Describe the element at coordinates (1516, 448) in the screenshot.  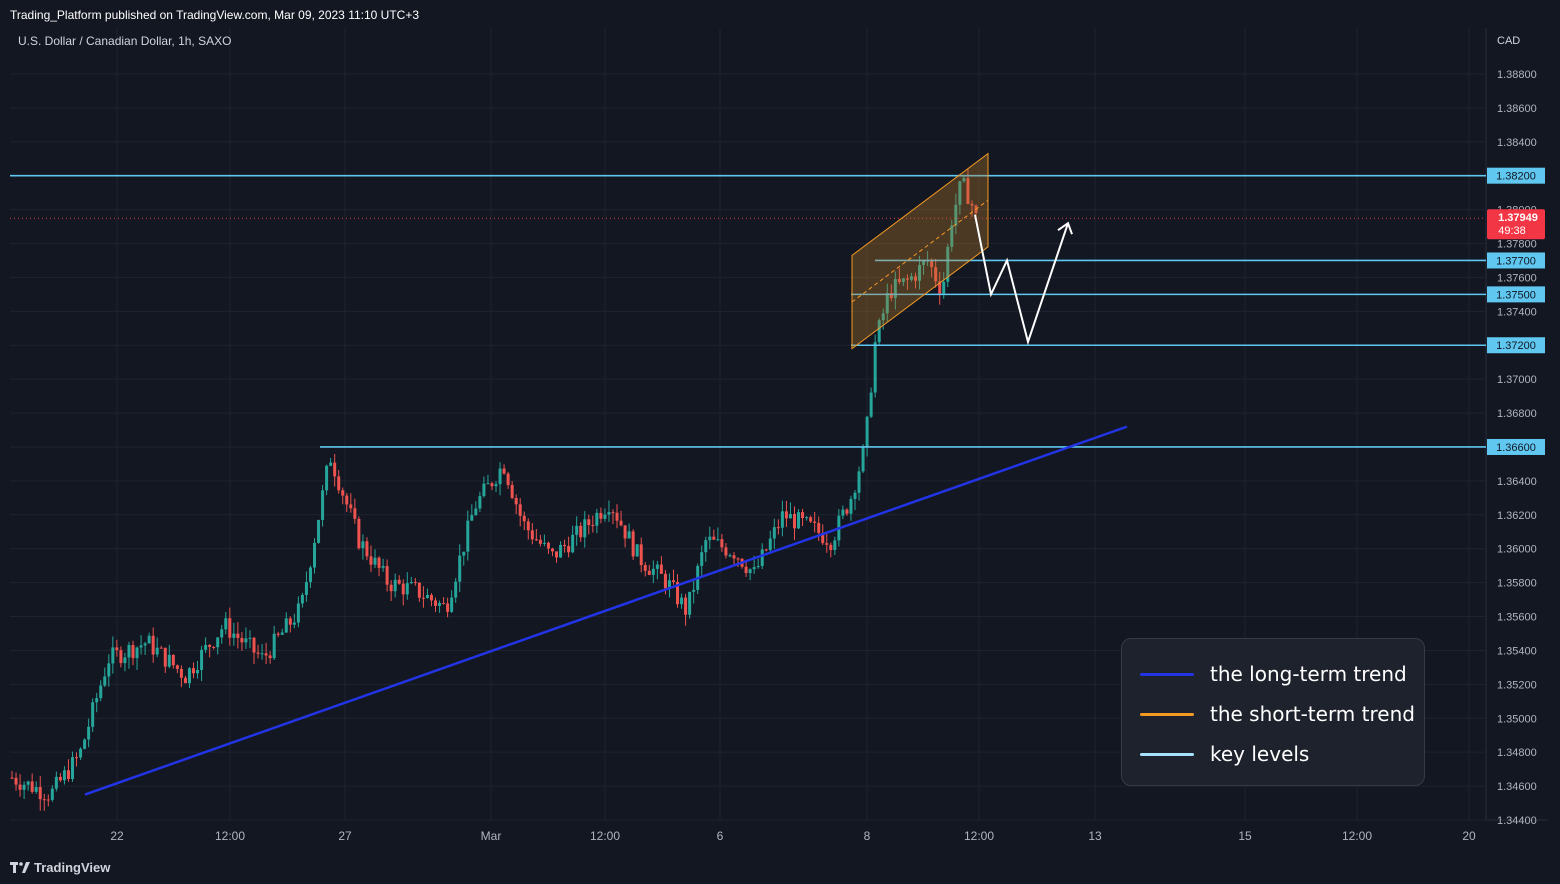
I see `key-level-price-label: 1.36600` at that location.